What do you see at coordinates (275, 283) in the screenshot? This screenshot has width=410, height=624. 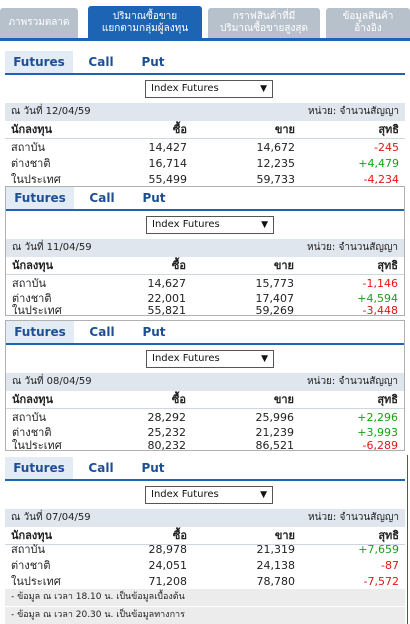 I see `row-sell: 15,773` at bounding box center [275, 283].